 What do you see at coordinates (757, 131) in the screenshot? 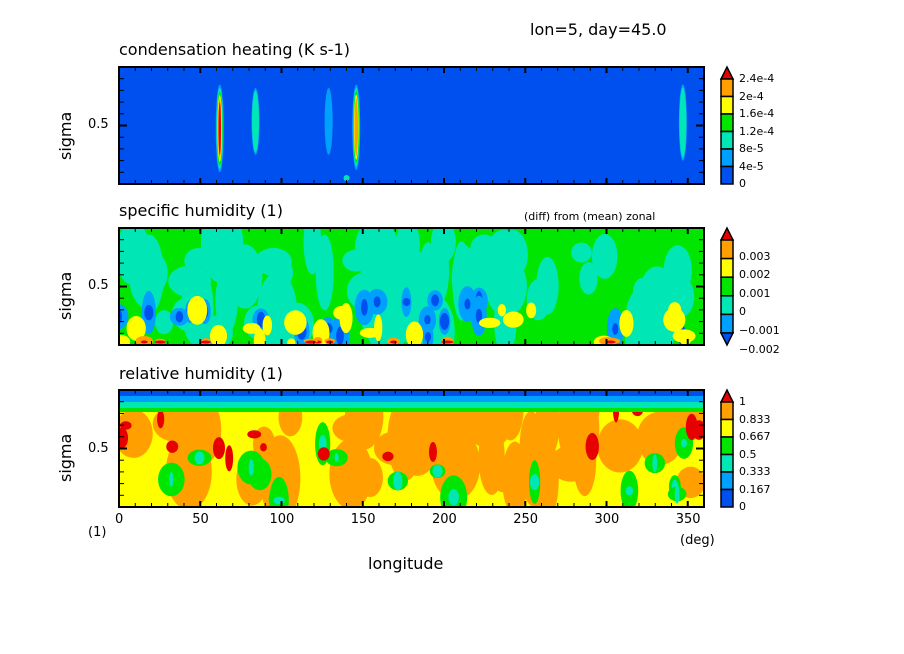
I see `colorbar-label: 1.2e-4` at bounding box center [757, 131].